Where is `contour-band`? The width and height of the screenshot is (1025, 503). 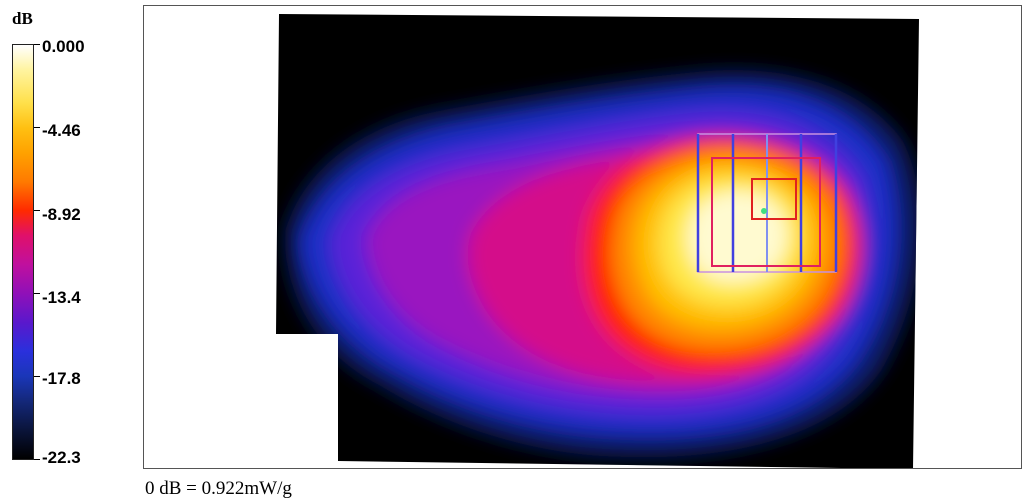 contour-band is located at coordinates (737, 236).